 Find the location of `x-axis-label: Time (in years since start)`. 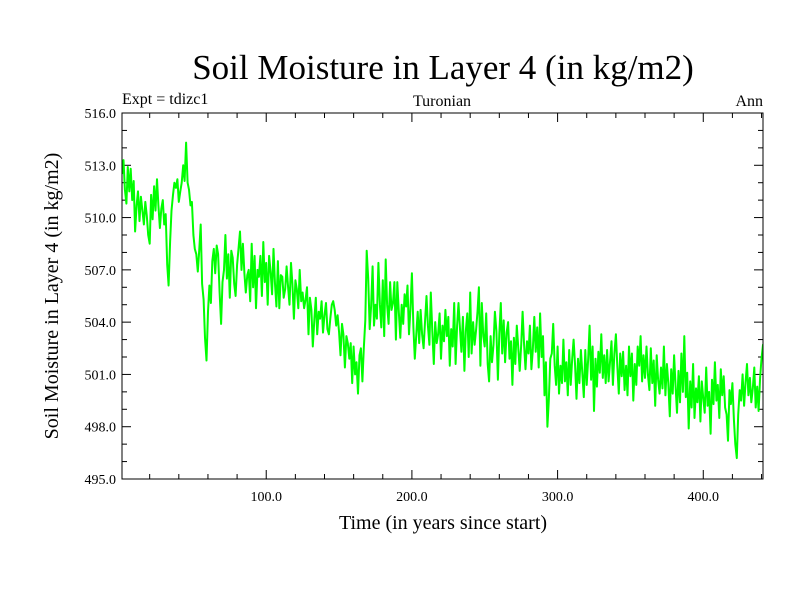

x-axis-label: Time (in years since start) is located at coordinates (443, 523).